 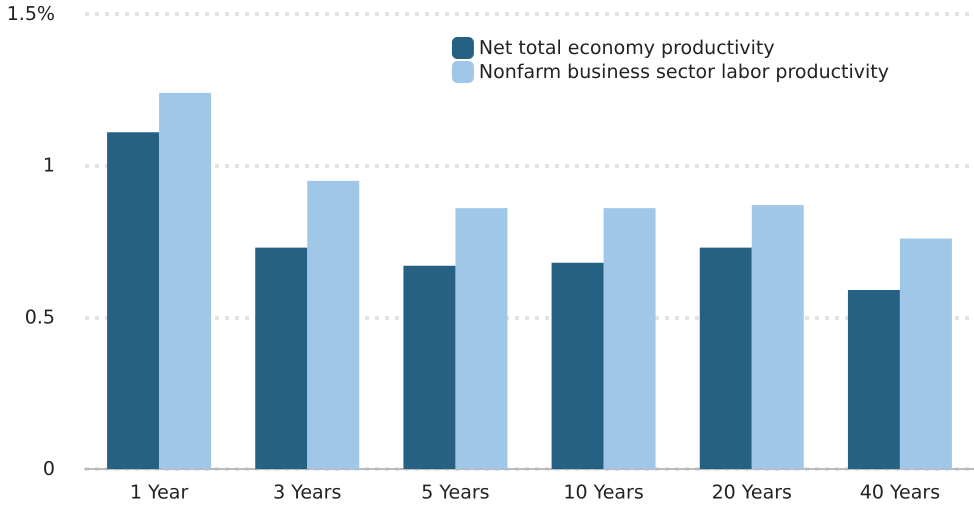 What do you see at coordinates (307, 493) in the screenshot?
I see `x-tick-label: 3 Years` at bounding box center [307, 493].